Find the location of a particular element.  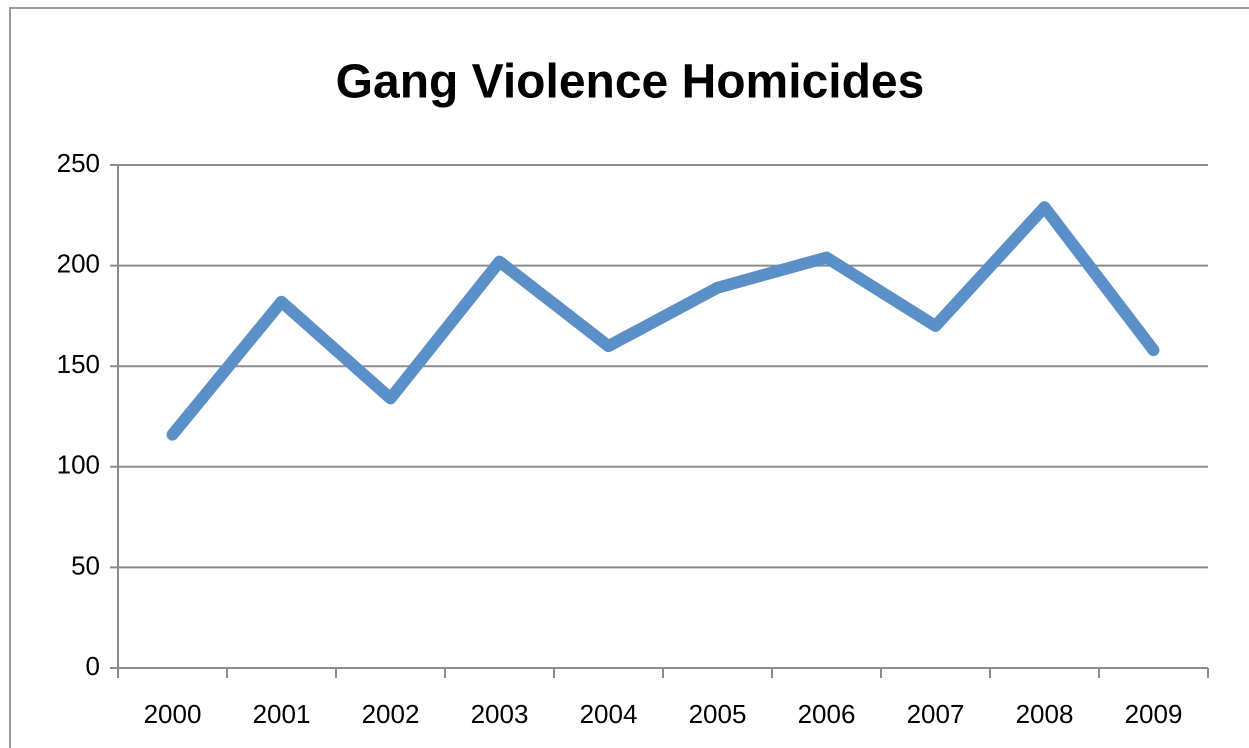

chart-title: Gang Violence Homicides is located at coordinates (630, 82).